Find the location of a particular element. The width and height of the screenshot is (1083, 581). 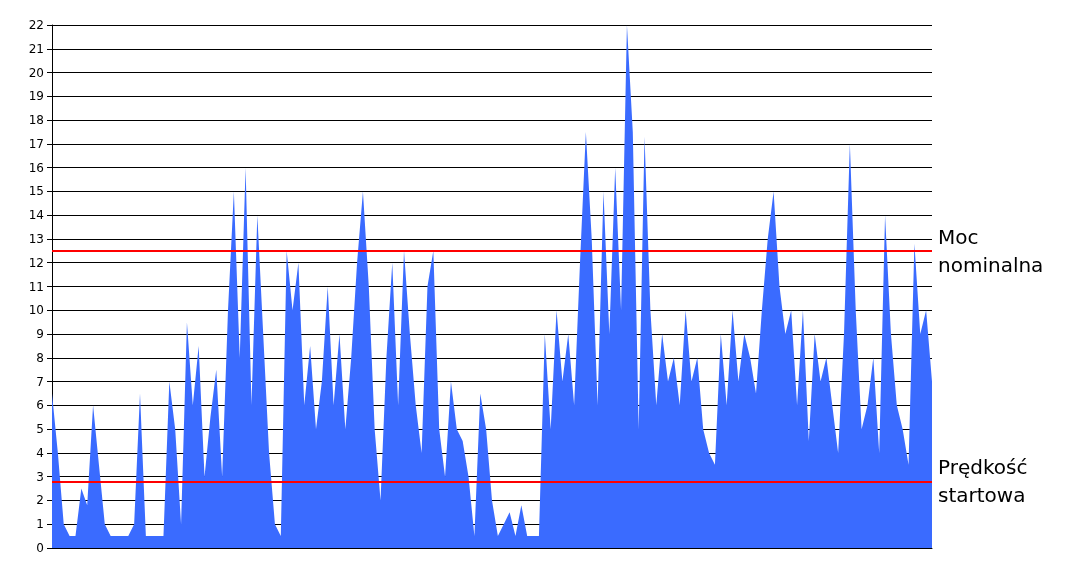

ref-line-label: Prędkość startowa is located at coordinates (986, 481).